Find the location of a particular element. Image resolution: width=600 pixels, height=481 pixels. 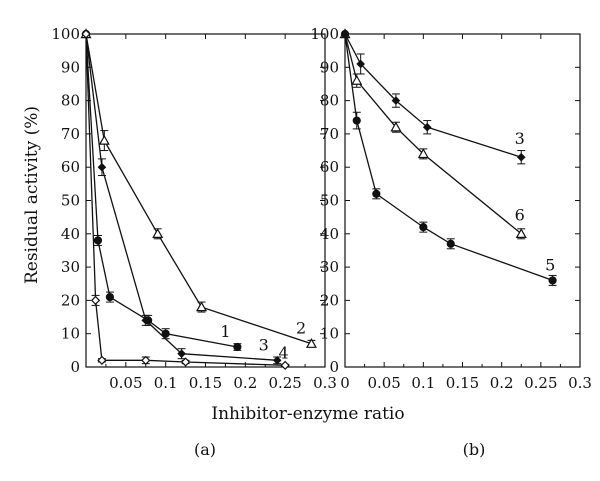

y-axis-title: Residual activity (%) is located at coordinates (32, 195).